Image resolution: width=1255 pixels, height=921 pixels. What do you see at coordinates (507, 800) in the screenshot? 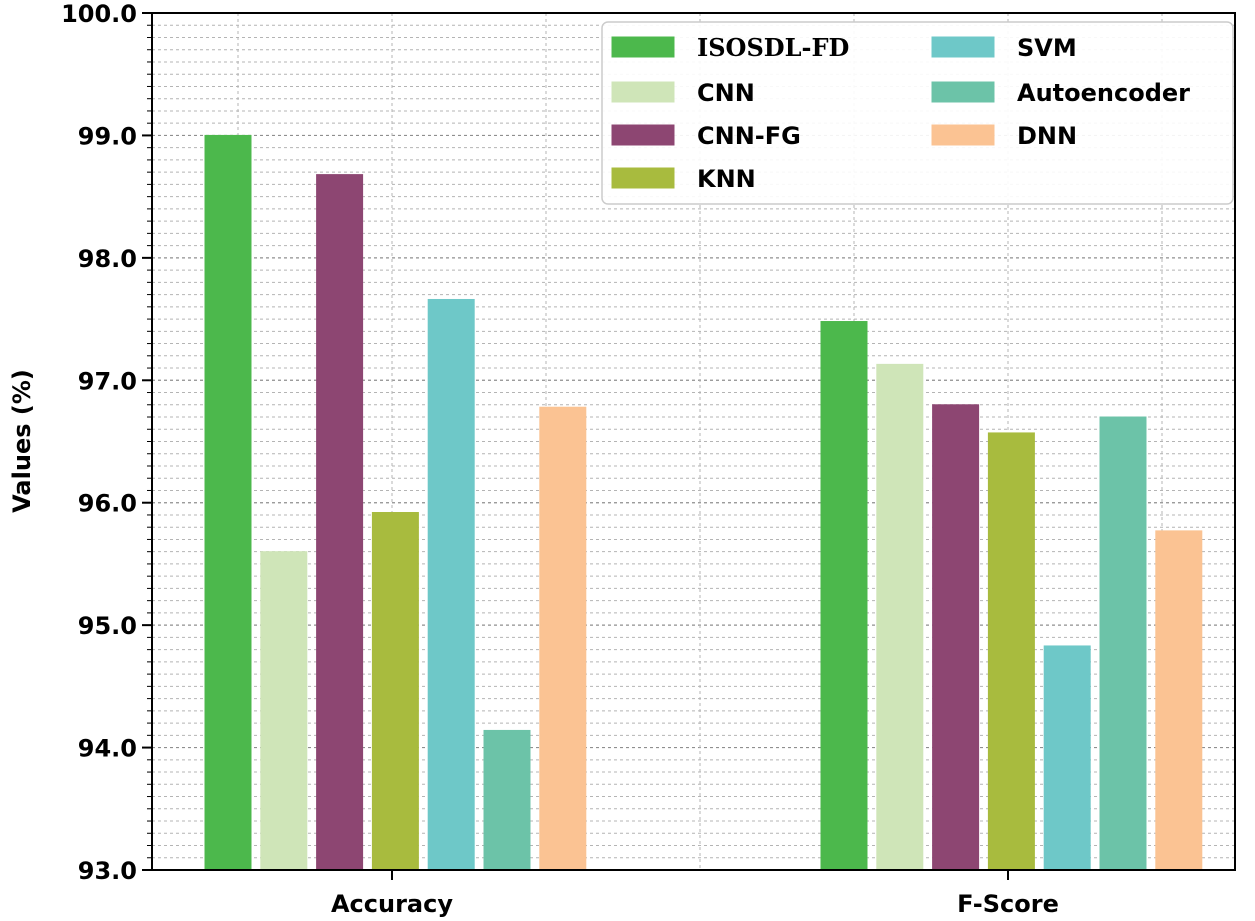
I see `bar-autoencoder-accuracy` at bounding box center [507, 800].